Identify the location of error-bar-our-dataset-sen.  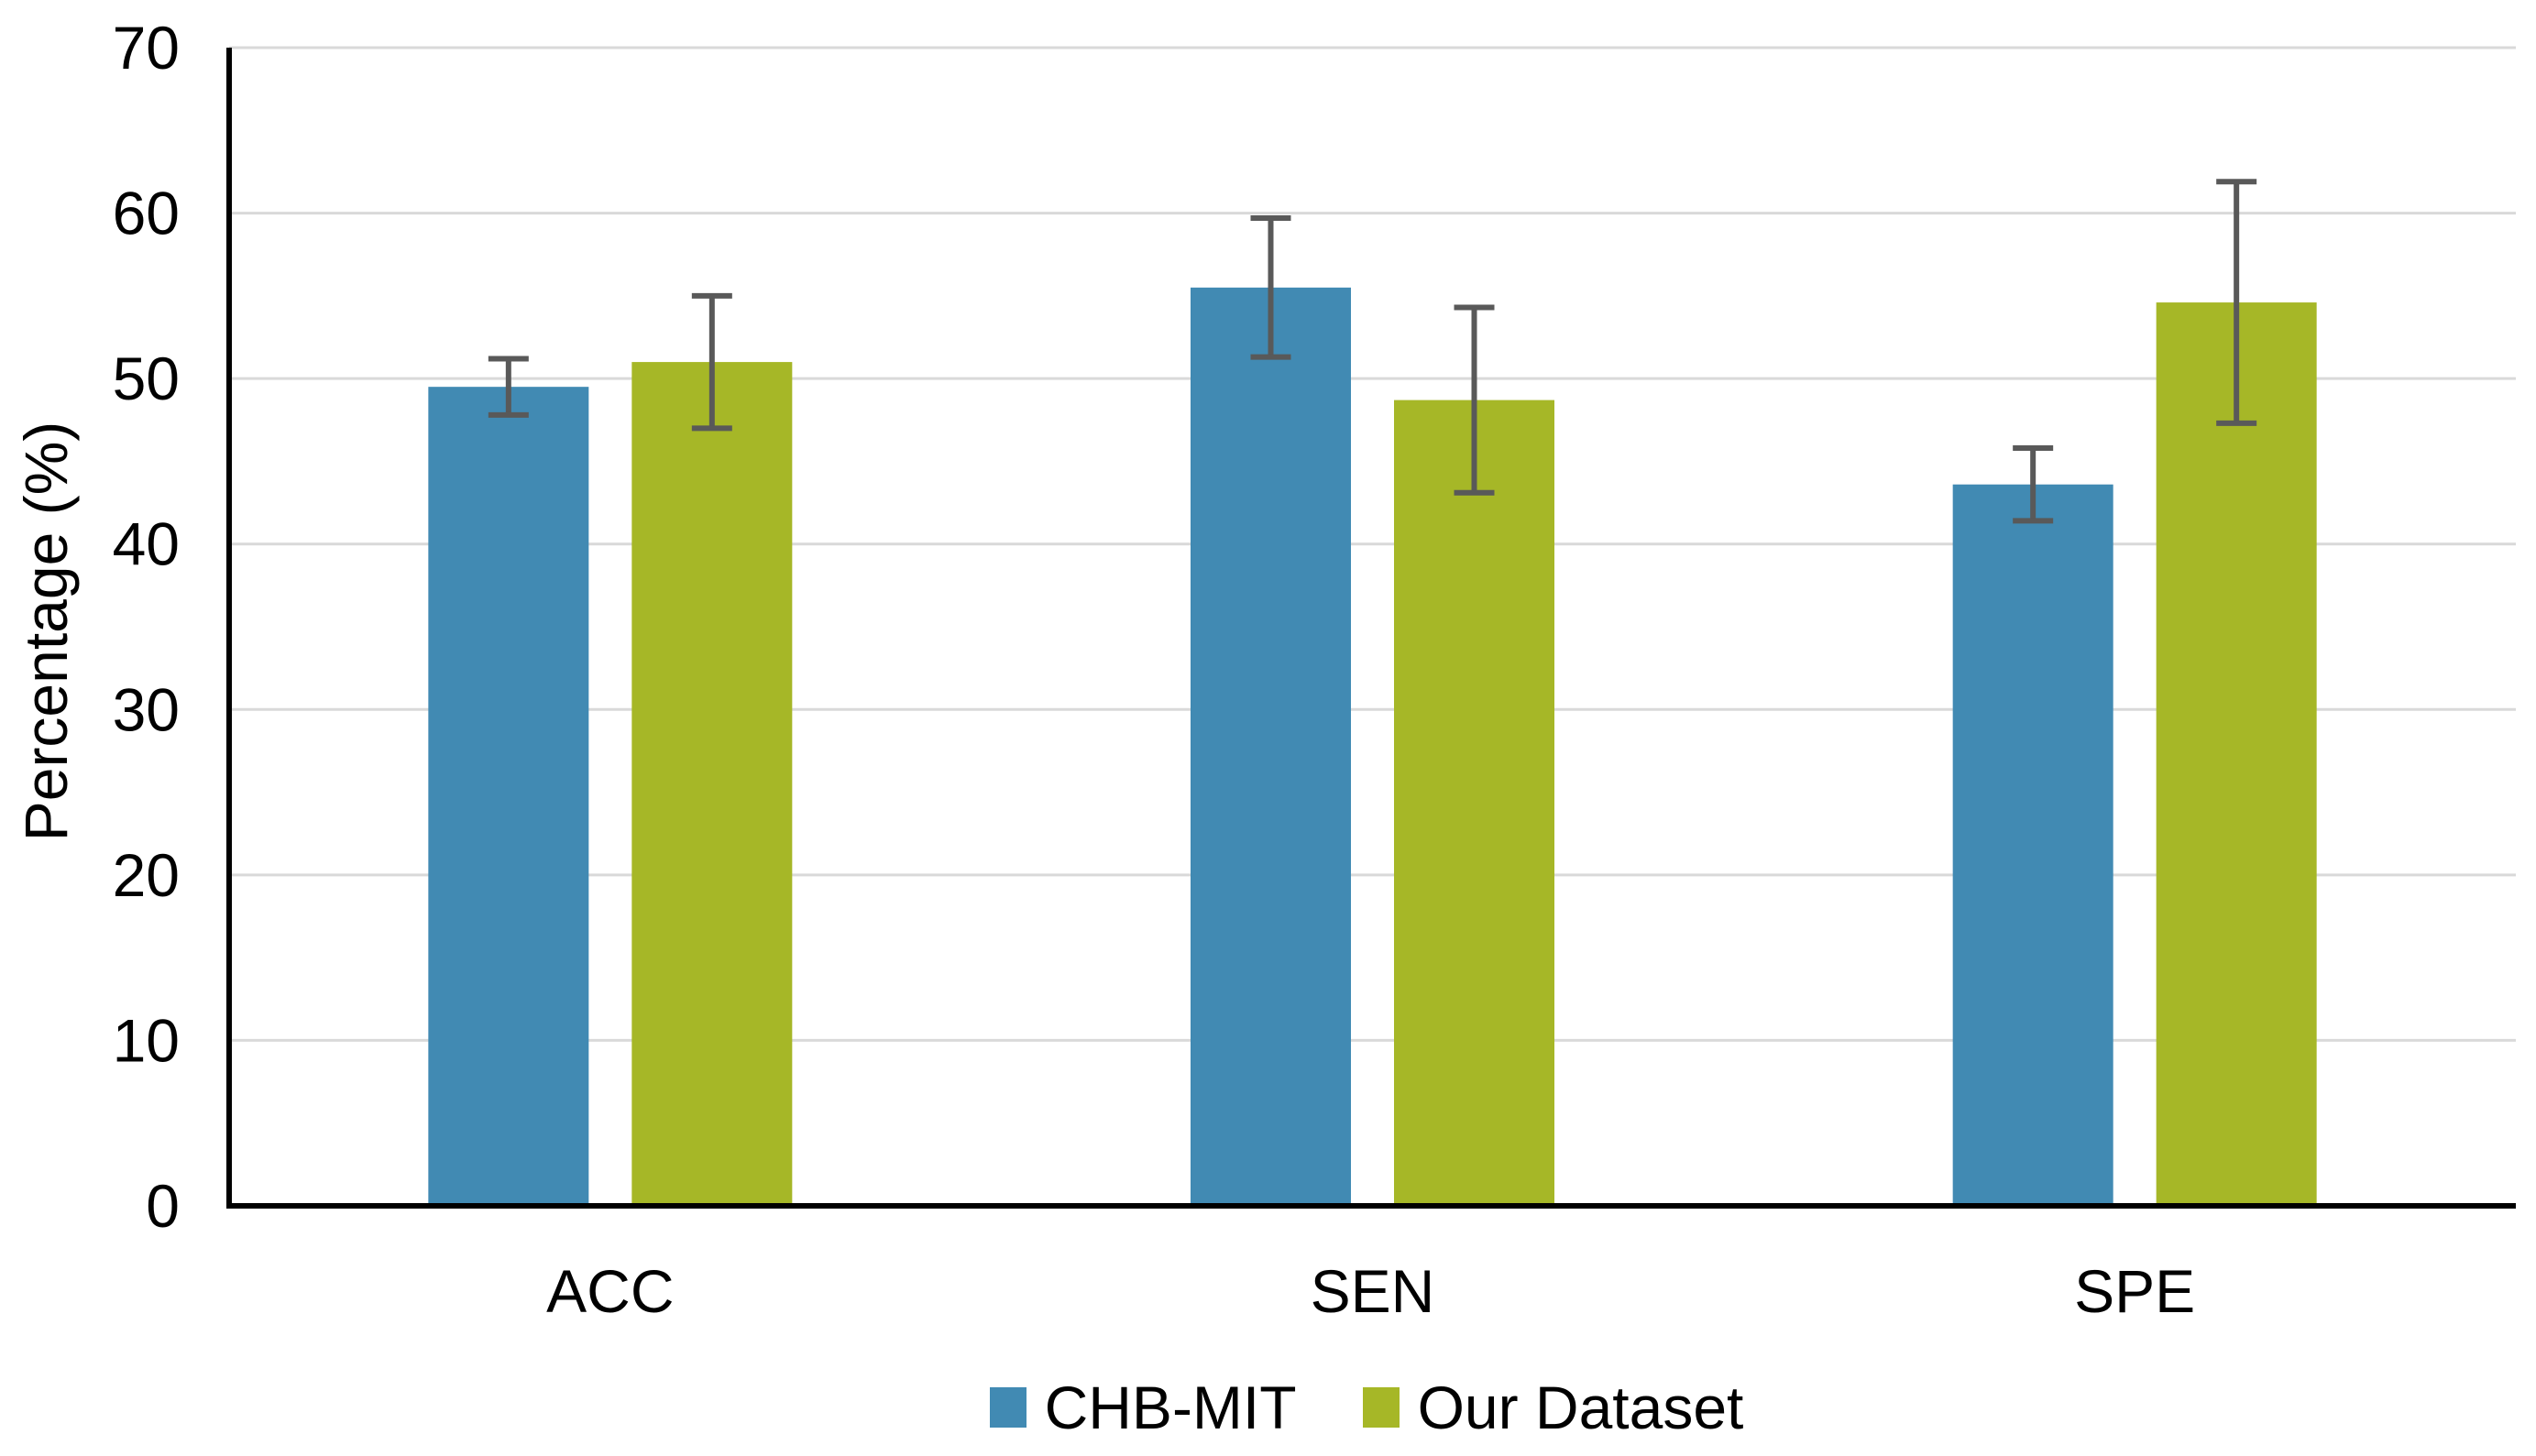
(1474, 400).